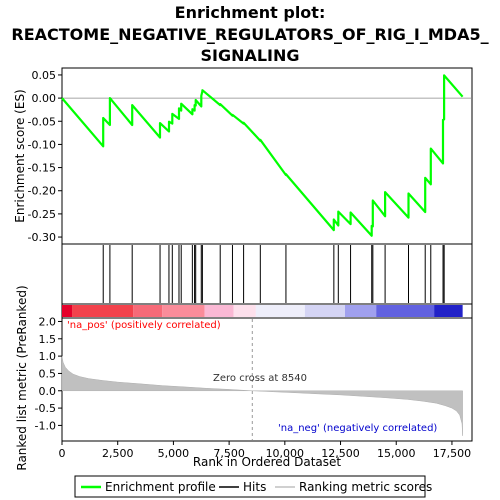 This screenshot has width=500, height=500. I want to click on x-ticks: 0 2,500 5,000 7,500 10,000 12,500 15,000 17,500, so click(265, 450).